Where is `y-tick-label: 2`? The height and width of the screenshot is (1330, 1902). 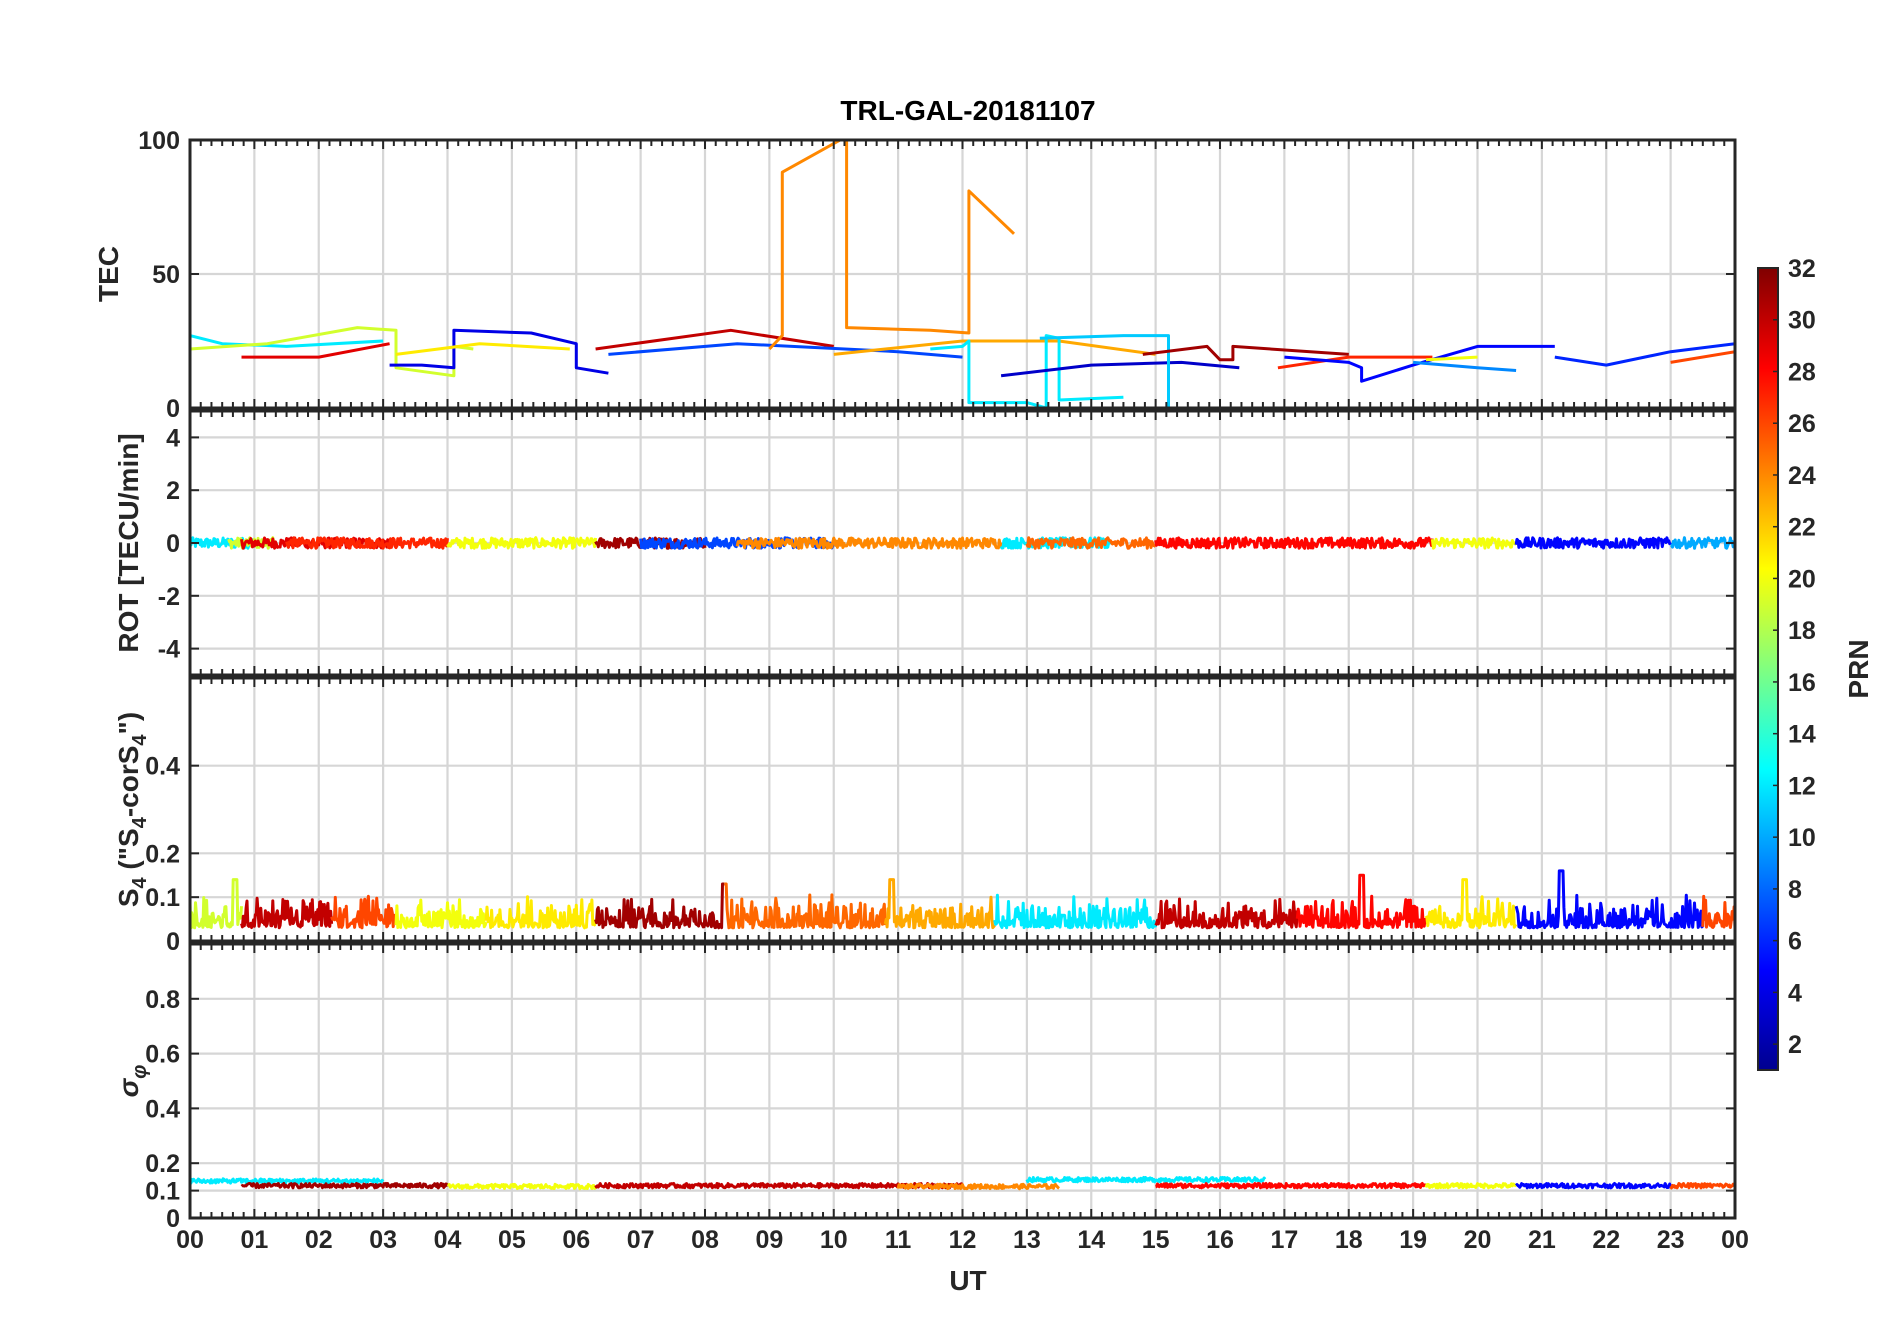
y-tick-label: 2 is located at coordinates (173, 491).